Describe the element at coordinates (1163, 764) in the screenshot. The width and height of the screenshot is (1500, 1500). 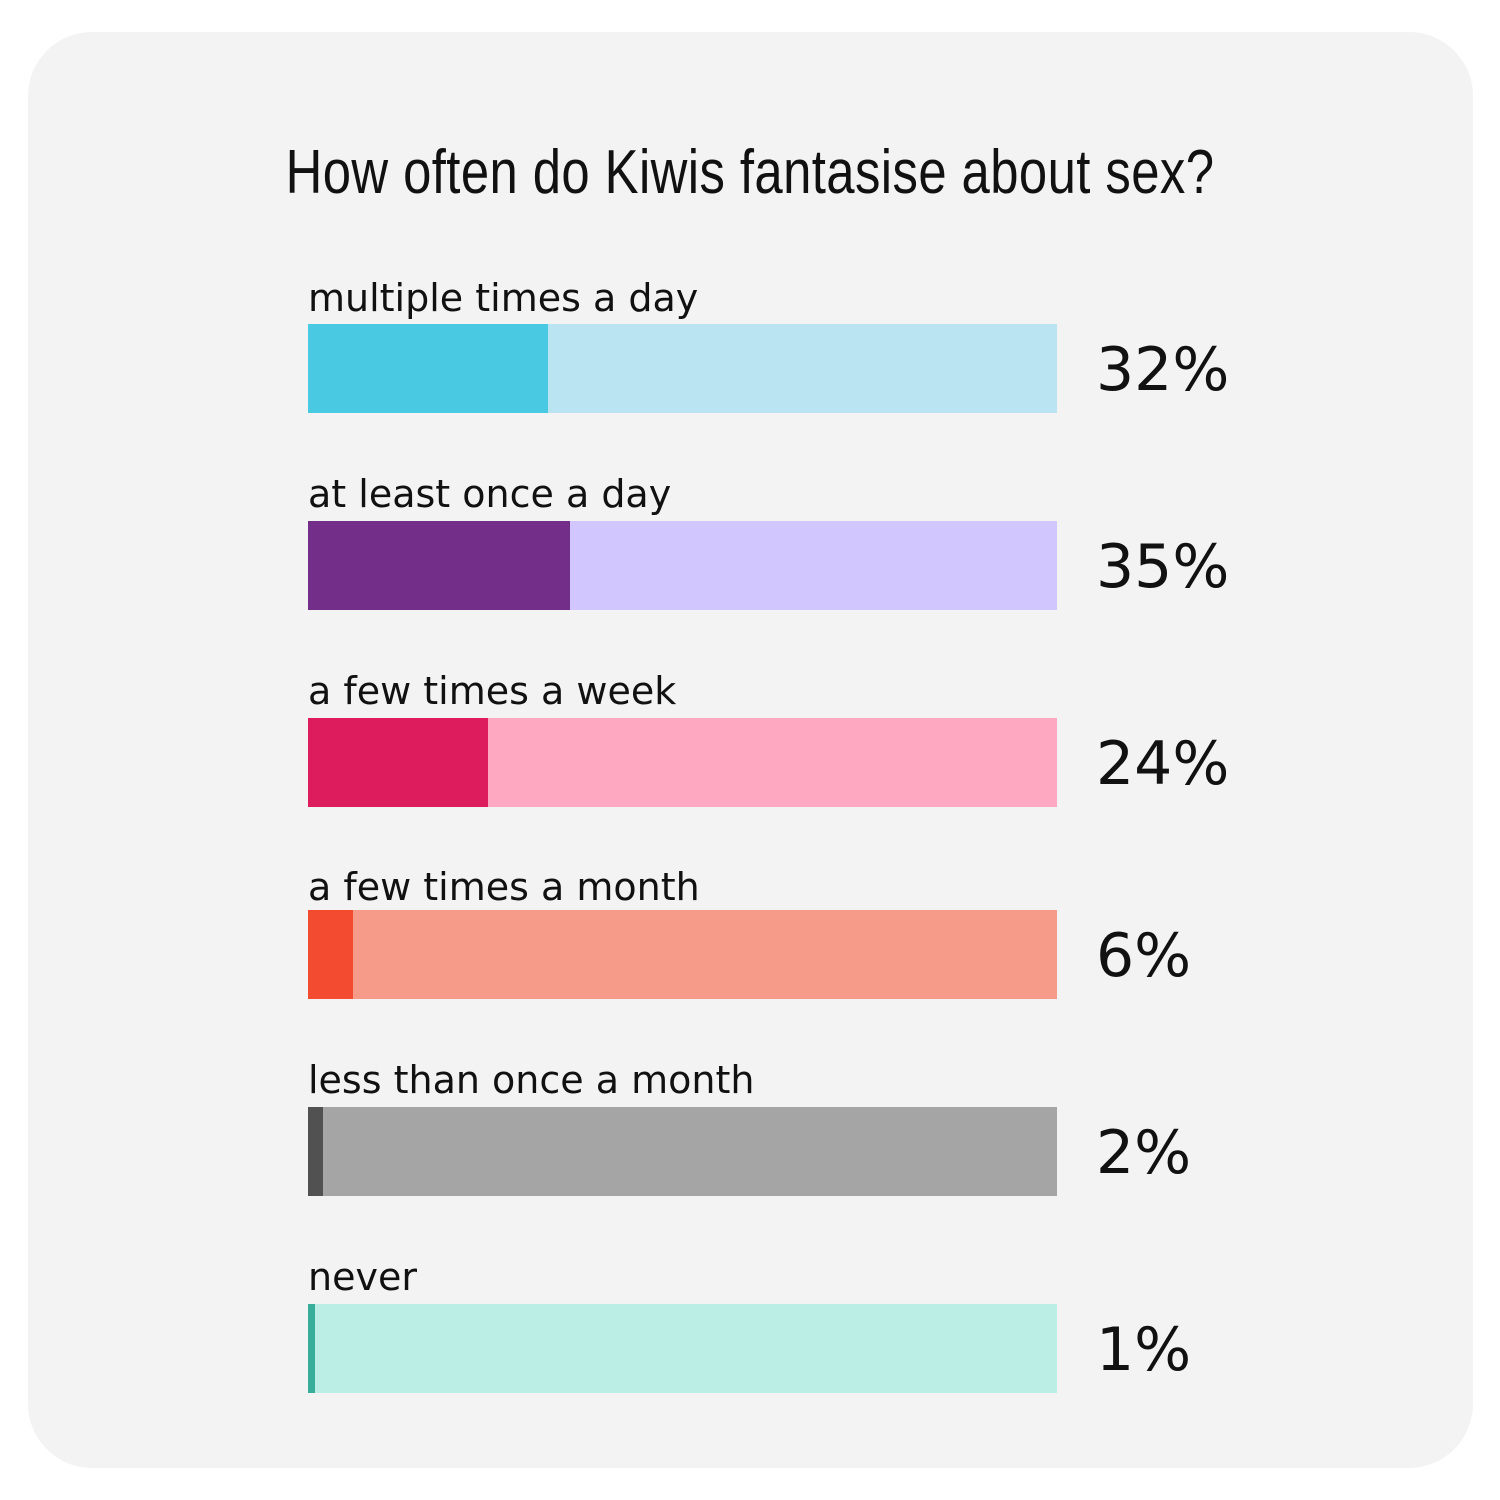
I see `value-label: 24%` at that location.